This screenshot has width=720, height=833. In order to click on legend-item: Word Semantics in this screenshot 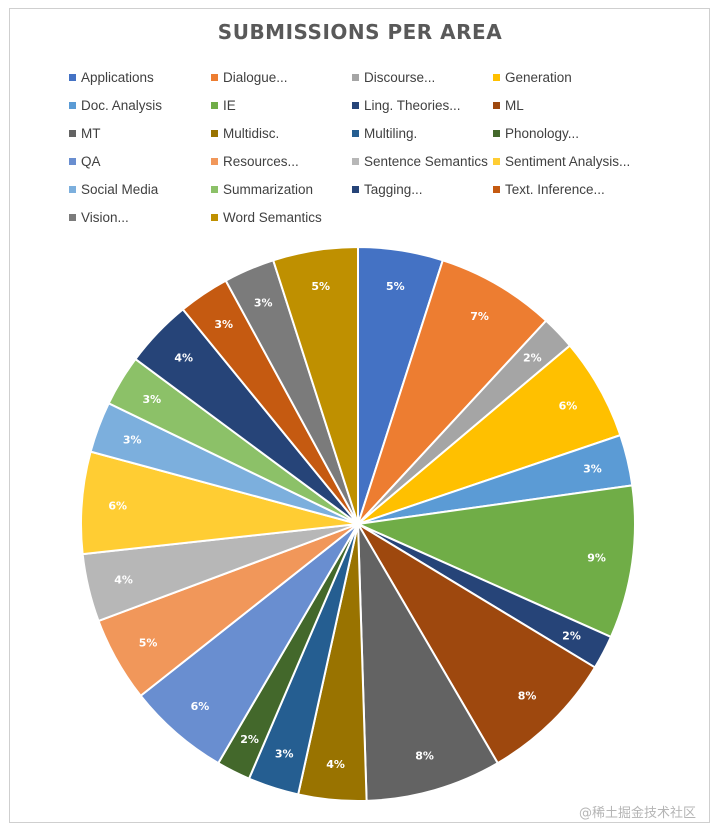, I will do `click(266, 217)`.